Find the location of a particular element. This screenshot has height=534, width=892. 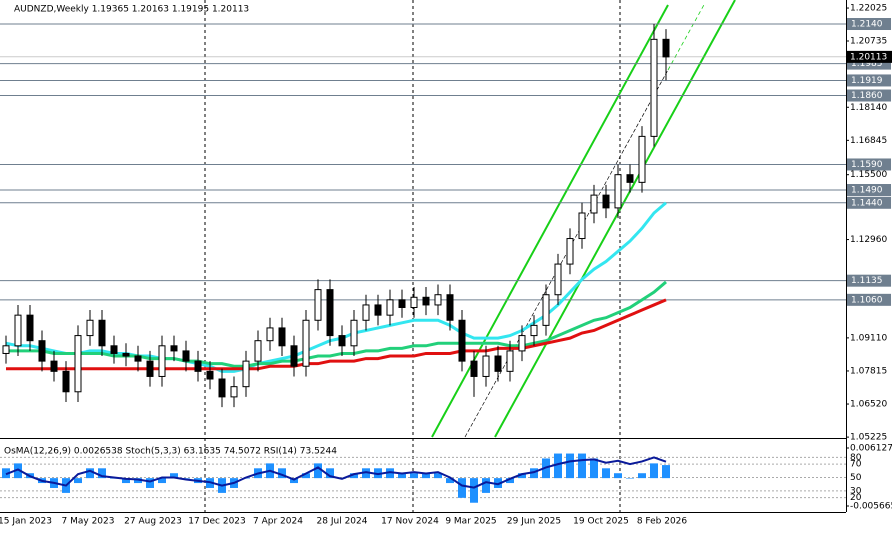

channel-mid is located at coordinates (686, 36).